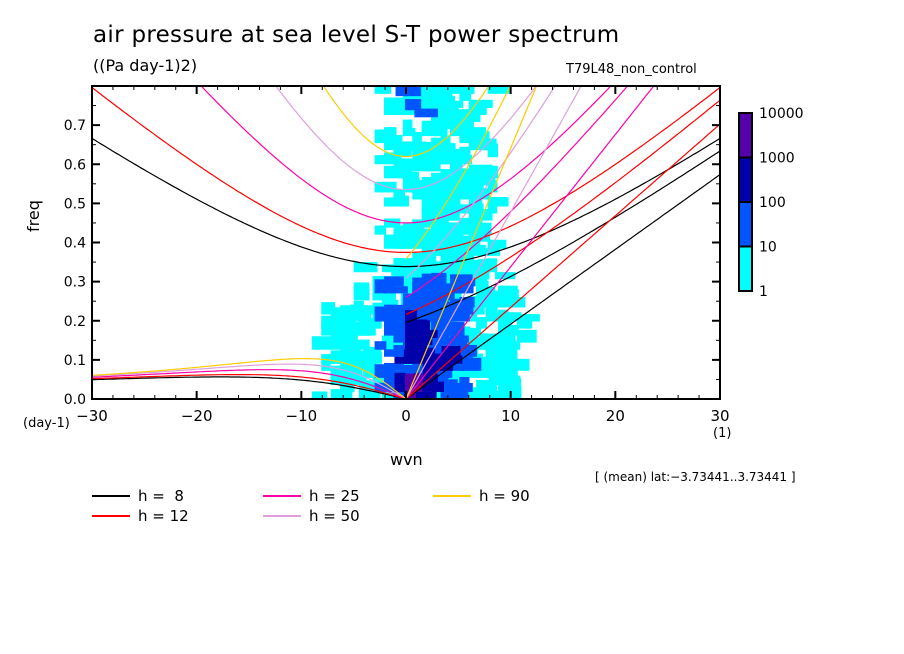 Image resolution: width=904 pixels, height=654 pixels. What do you see at coordinates (75, 322) in the screenshot?
I see `y-tick-label: 0.2` at bounding box center [75, 322].